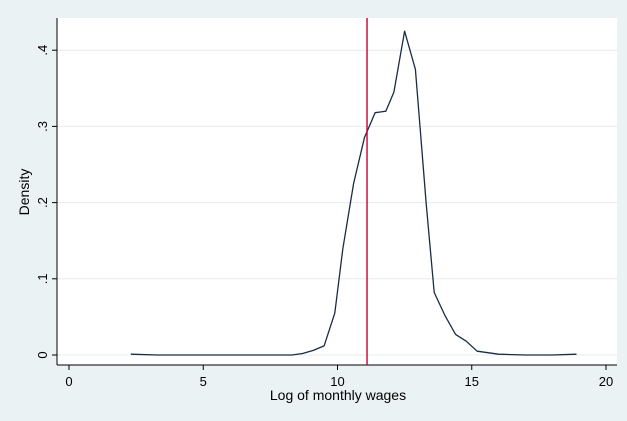 The image size is (627, 421). What do you see at coordinates (42, 354) in the screenshot?
I see `y-tick-label: 0` at bounding box center [42, 354].